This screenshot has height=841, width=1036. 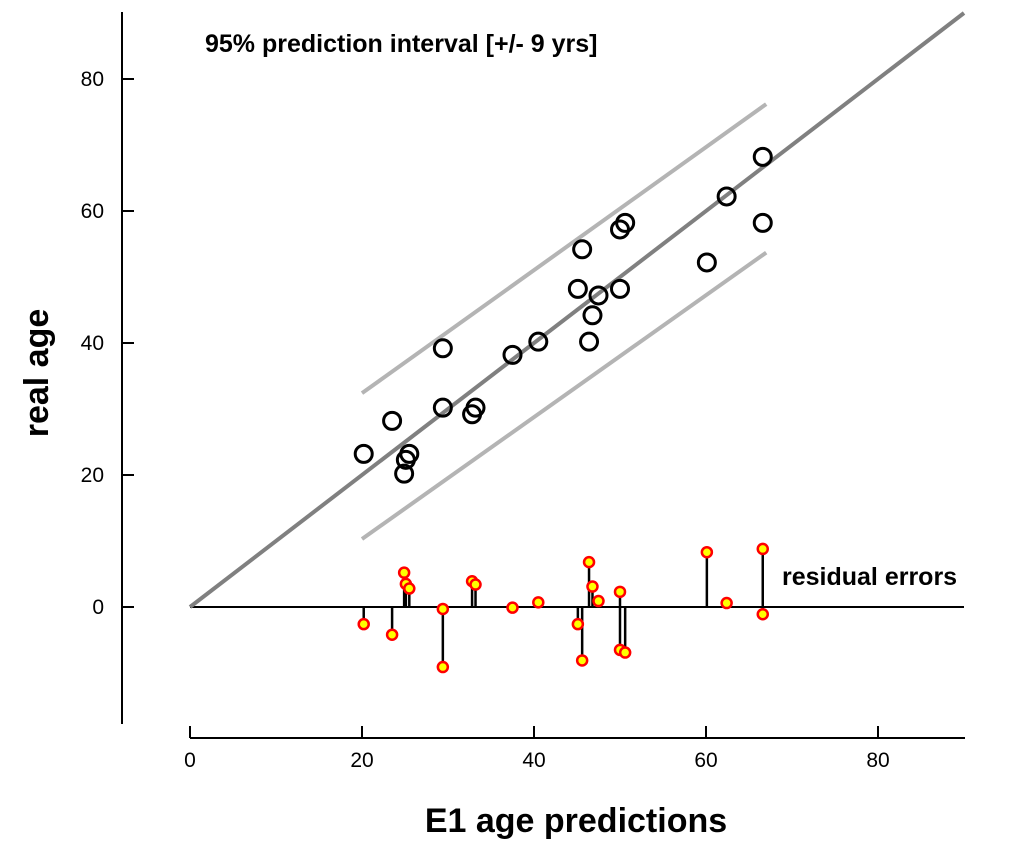 What do you see at coordinates (98, 607) in the screenshot?
I see `y-tick-label: 0` at bounding box center [98, 607].